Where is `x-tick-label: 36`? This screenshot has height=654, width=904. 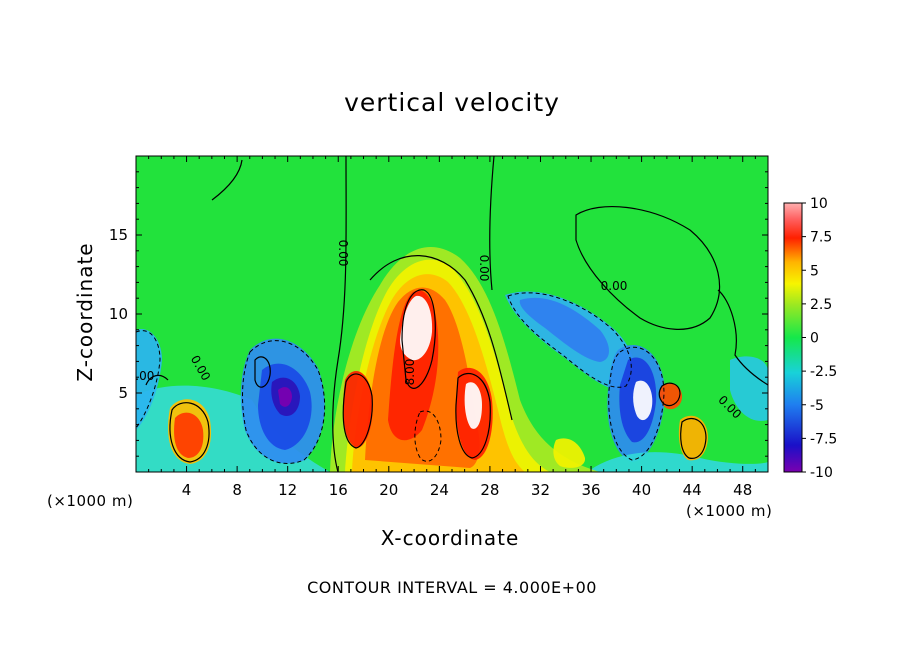
x-tick-label: 36 is located at coordinates (590, 490).